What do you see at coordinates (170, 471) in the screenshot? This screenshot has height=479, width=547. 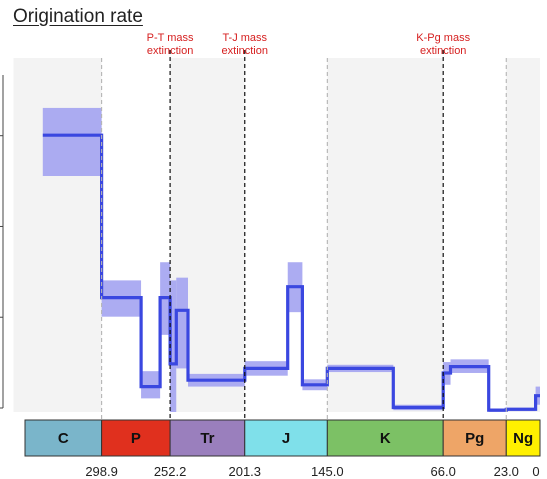 I see `x-tick-label-252-2: 252.2` at bounding box center [170, 471].